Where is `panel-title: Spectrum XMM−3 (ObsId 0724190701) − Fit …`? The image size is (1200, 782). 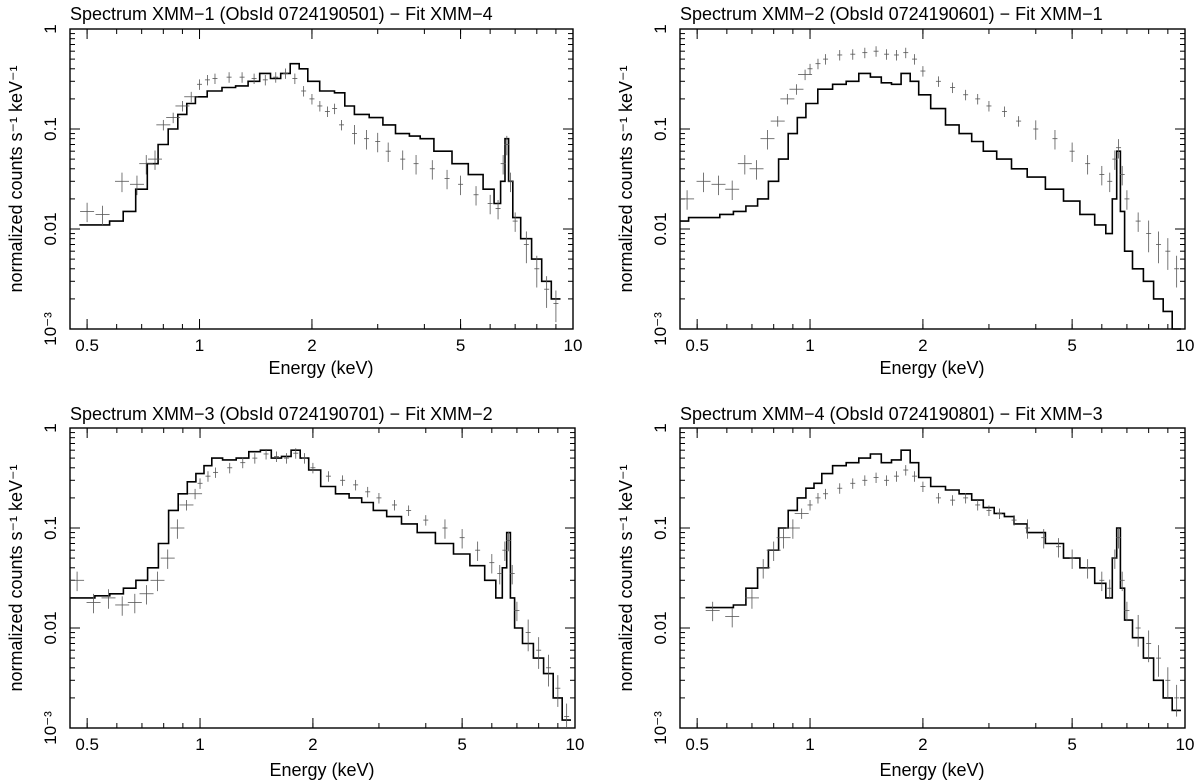
panel-title: Spectrum XMM−3 (ObsId 0724190701) − Fit … is located at coordinates (281, 414).